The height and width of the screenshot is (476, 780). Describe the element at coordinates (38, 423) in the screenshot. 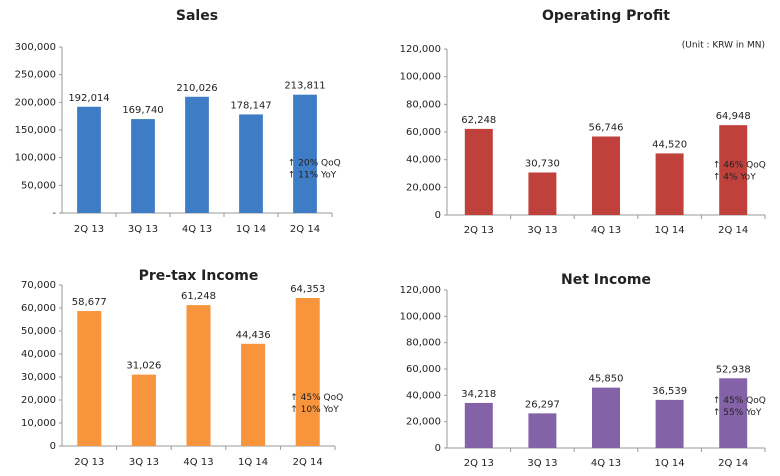

I see `y-tick-label: 10,000` at that location.